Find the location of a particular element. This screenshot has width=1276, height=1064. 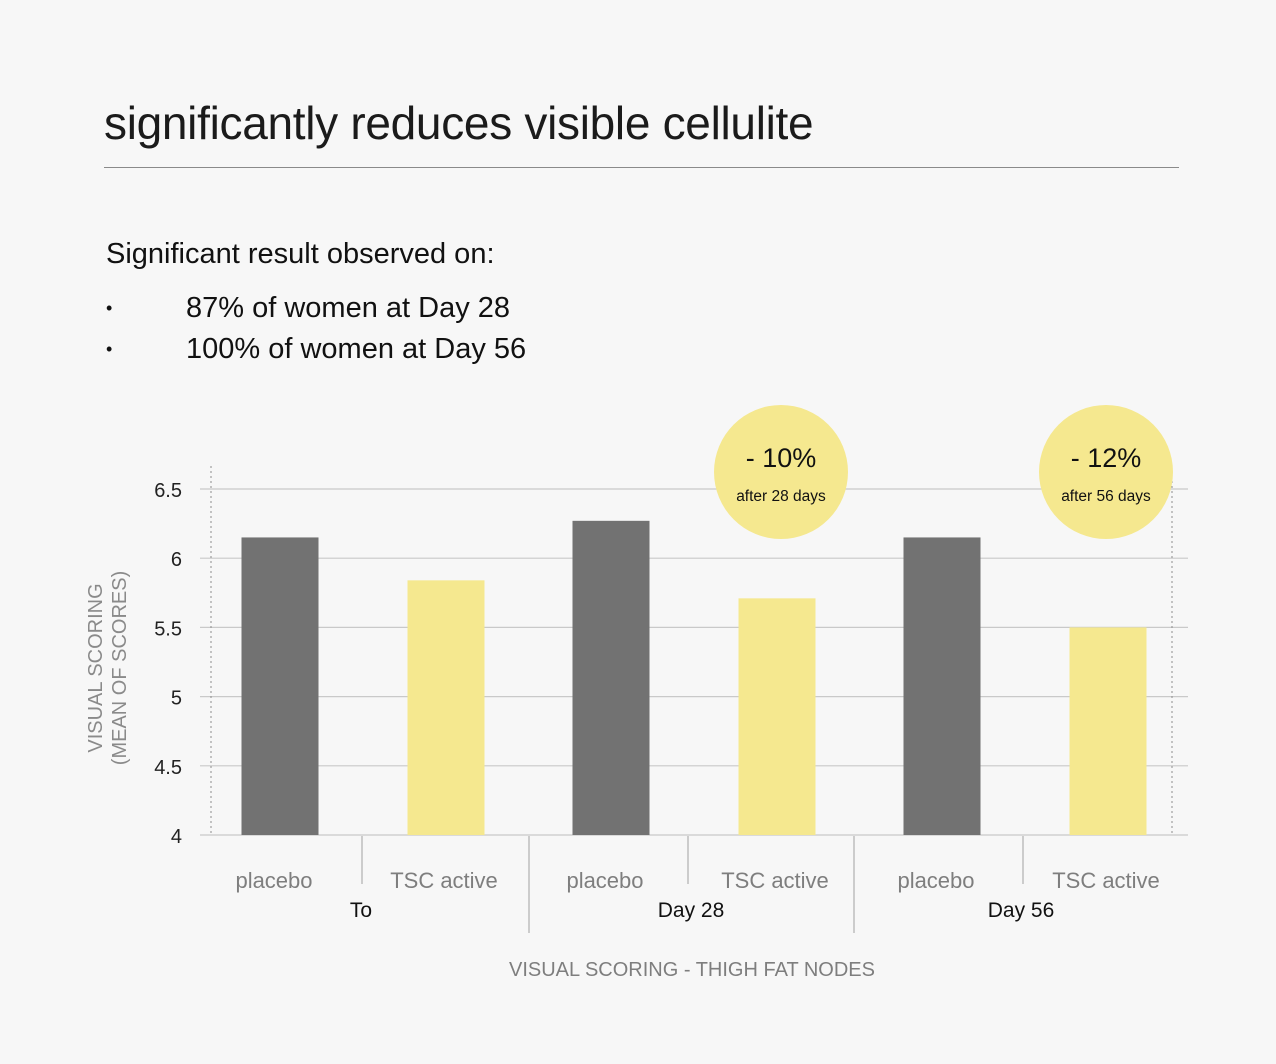

y-tick-label: 6.5 is located at coordinates (168, 491).